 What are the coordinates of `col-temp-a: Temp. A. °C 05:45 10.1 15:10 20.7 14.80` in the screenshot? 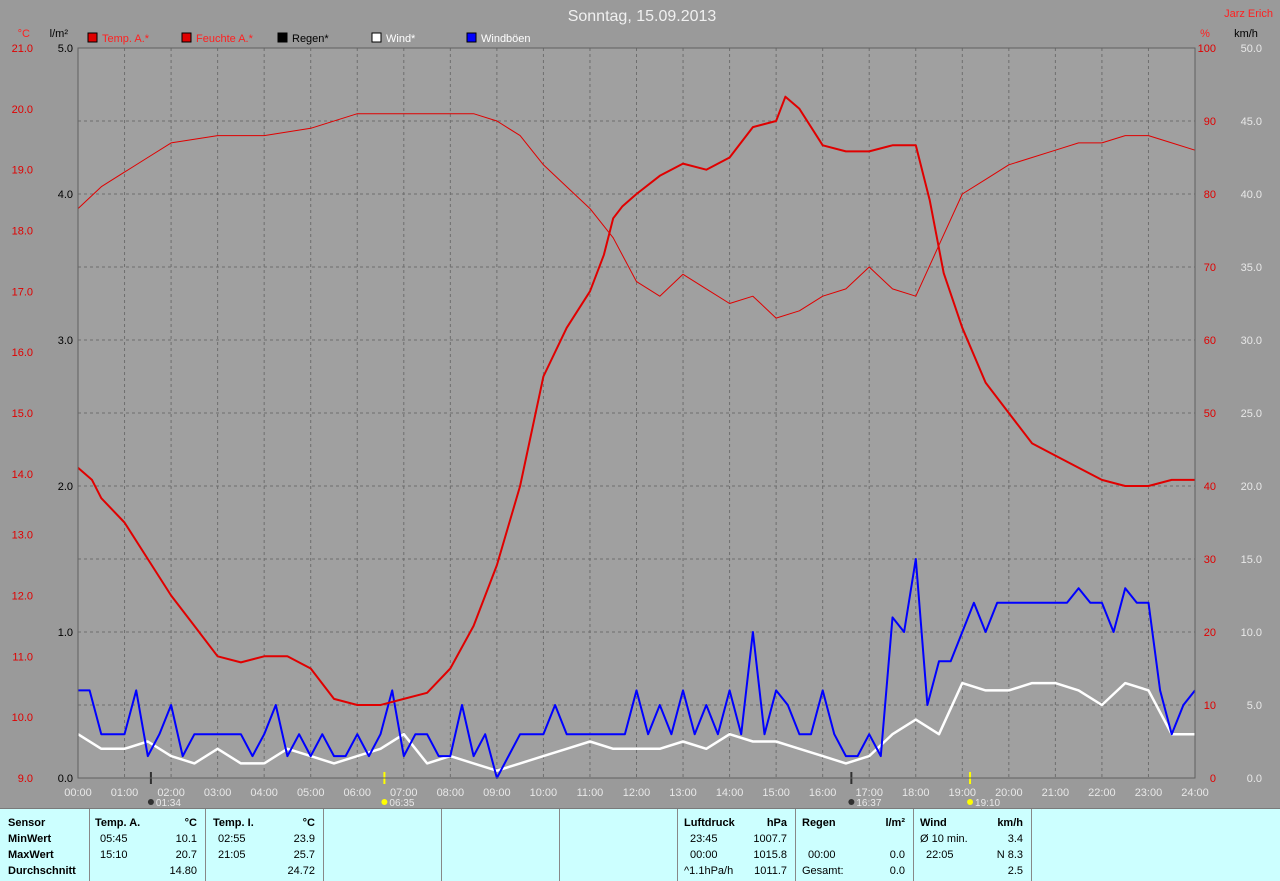 It's located at (148, 845).